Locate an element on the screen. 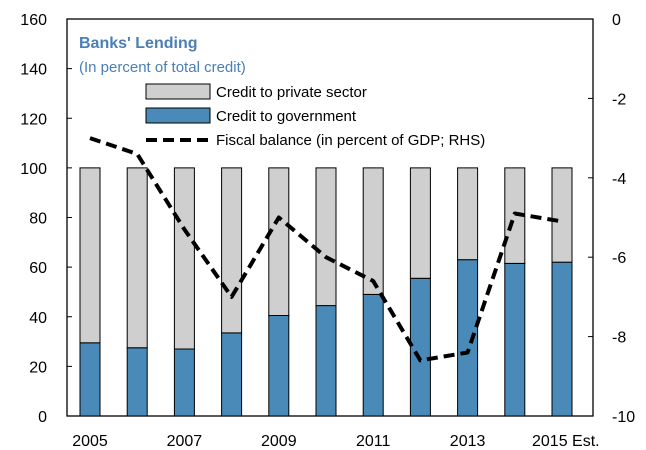 The image size is (646, 450). left-y-tick-label: 20 is located at coordinates (38, 367).